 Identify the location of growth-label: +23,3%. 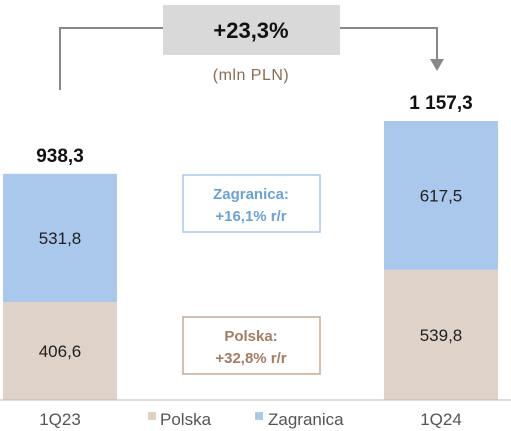
(250, 30).